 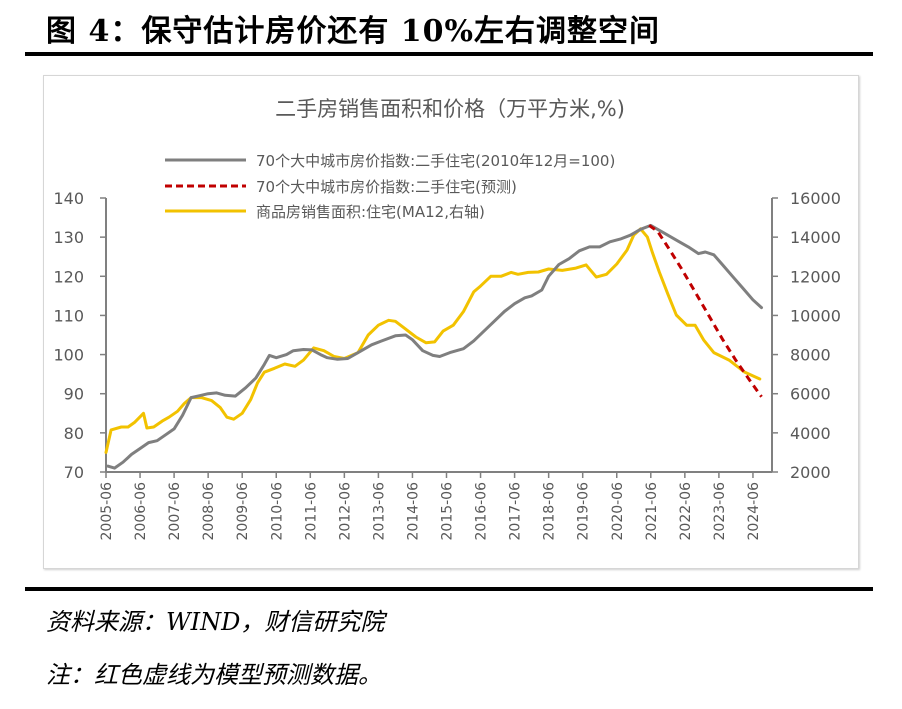 I want to click on y-tick-label-left: 80, so click(x=74, y=433).